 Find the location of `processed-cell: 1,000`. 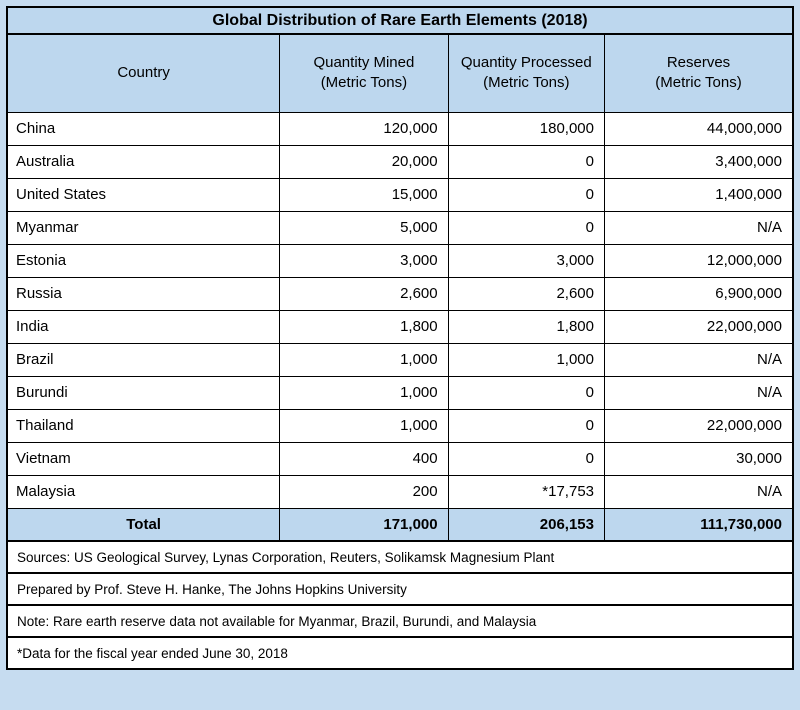

processed-cell: 1,000 is located at coordinates (526, 359).